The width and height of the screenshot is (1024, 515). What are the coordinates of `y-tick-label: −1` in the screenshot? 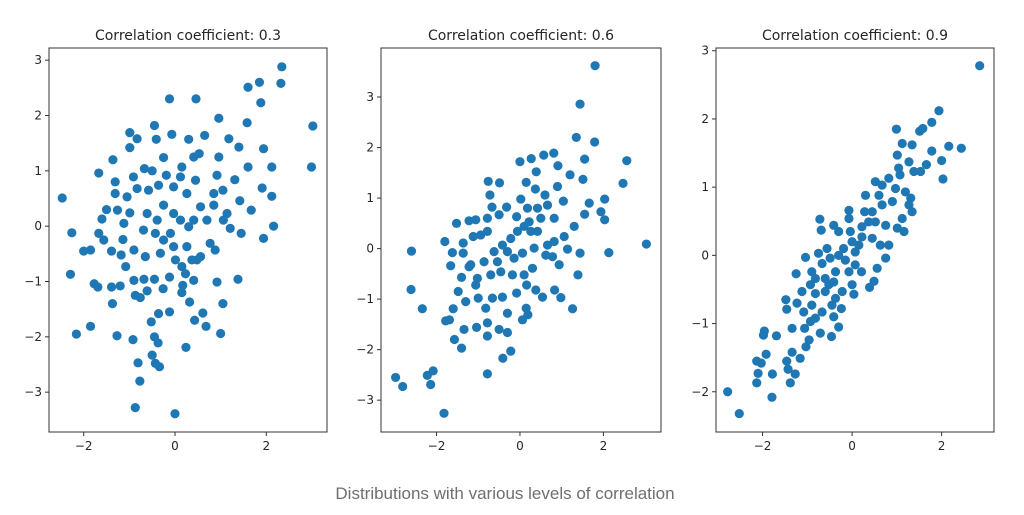 It's located at (33, 281).